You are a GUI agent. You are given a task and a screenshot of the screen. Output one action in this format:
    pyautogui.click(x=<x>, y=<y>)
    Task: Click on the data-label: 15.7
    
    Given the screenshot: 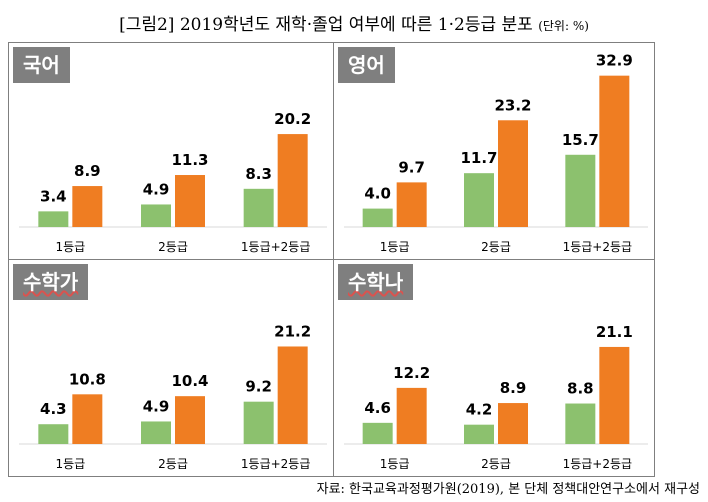 What is the action you would take?
    pyautogui.click(x=580, y=140)
    